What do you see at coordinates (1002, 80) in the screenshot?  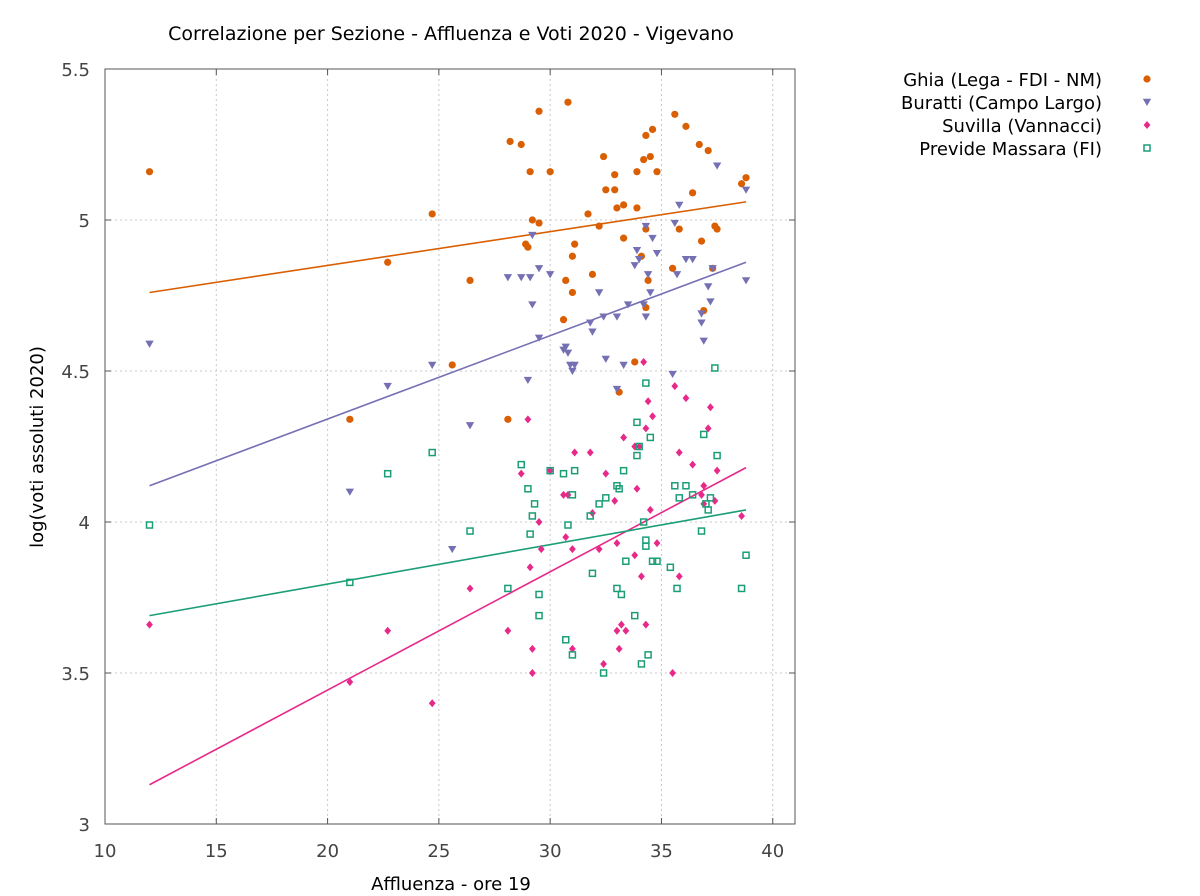 I see `legend-label-ghia-lega-fdi-nm: Ghia (Lega - FDI - NM)` at bounding box center [1002, 80].